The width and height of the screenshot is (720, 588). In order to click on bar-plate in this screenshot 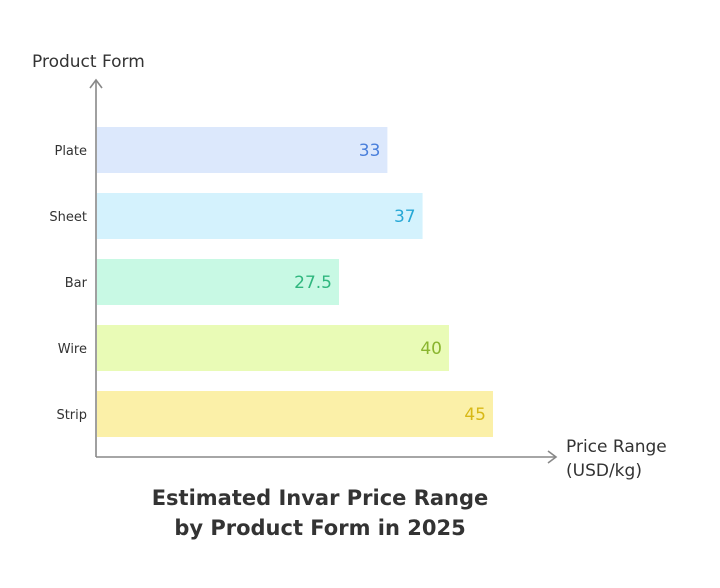, I will do `click(242, 150)`.